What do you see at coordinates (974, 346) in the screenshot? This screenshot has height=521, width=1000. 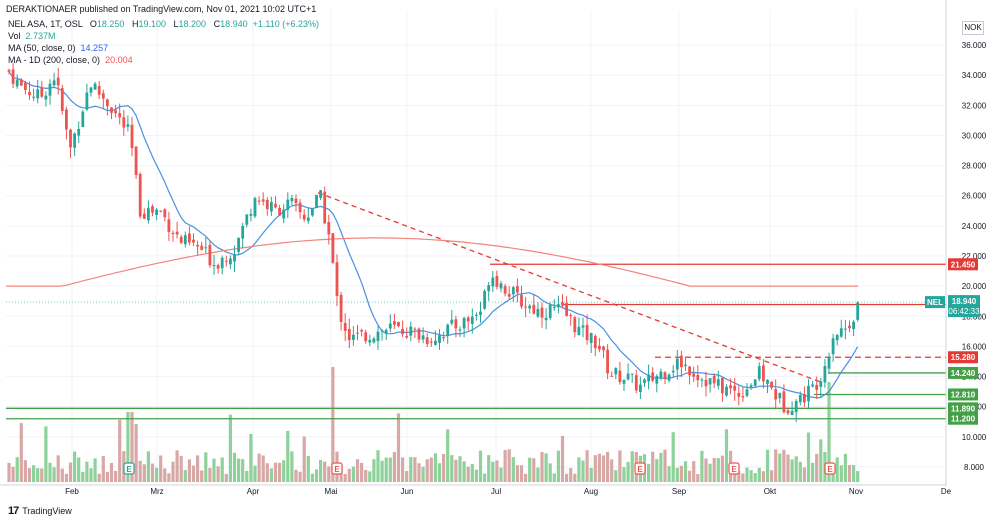 I see `y-tick-label: 16.000` at bounding box center [974, 346].